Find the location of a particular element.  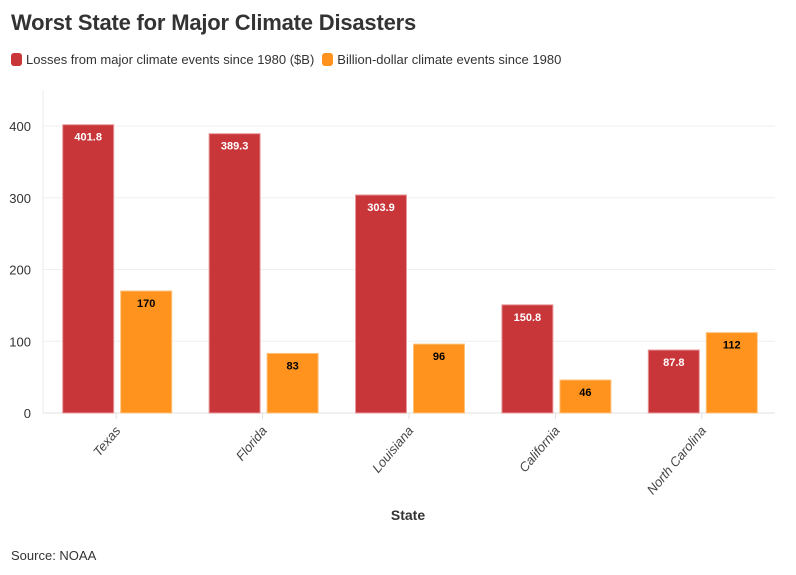

bar-losses-texas is located at coordinates (88, 269).